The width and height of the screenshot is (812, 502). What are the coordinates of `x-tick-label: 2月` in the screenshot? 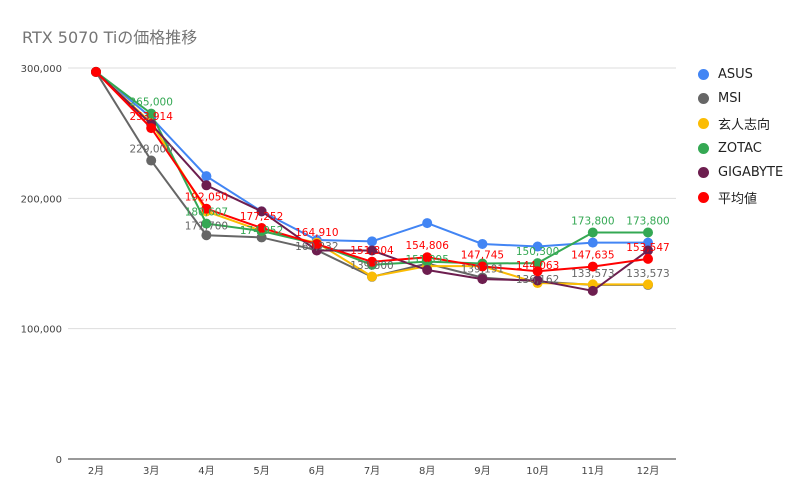 It's located at (96, 471).